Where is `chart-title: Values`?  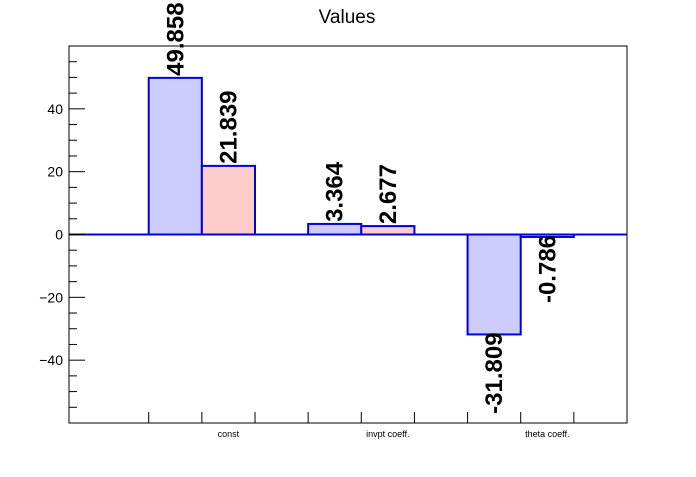
chart-title: Values is located at coordinates (347, 17).